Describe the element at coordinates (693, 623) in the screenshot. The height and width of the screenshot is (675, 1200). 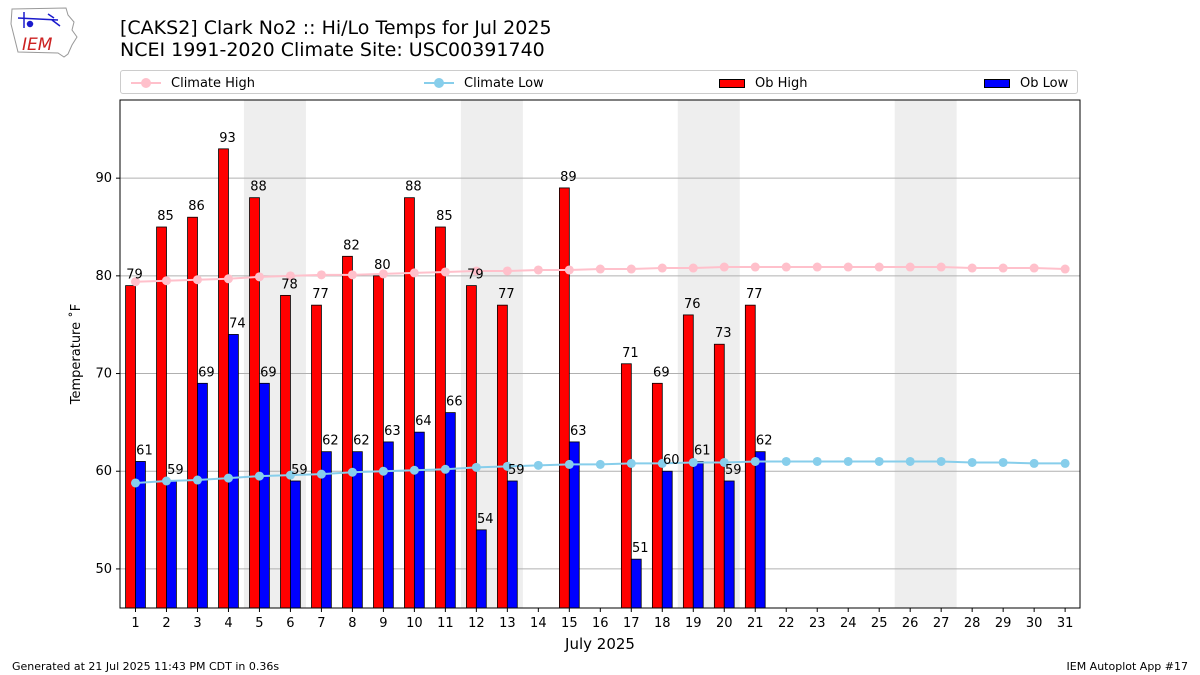
I see `x-tick-label: 19` at that location.